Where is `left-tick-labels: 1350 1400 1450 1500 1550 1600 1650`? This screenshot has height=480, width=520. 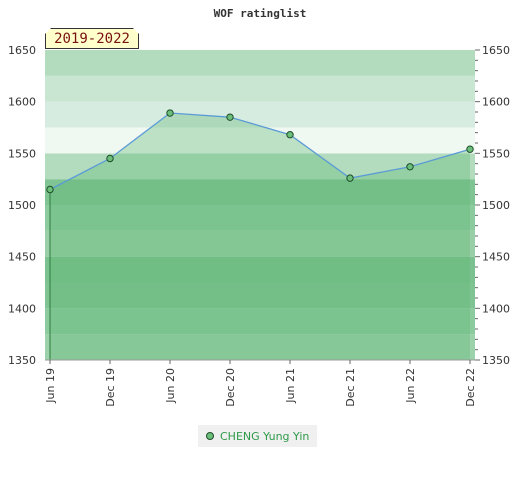 left-tick-labels: 1350 1400 1450 1500 1550 1600 1650 is located at coordinates (22, 205).